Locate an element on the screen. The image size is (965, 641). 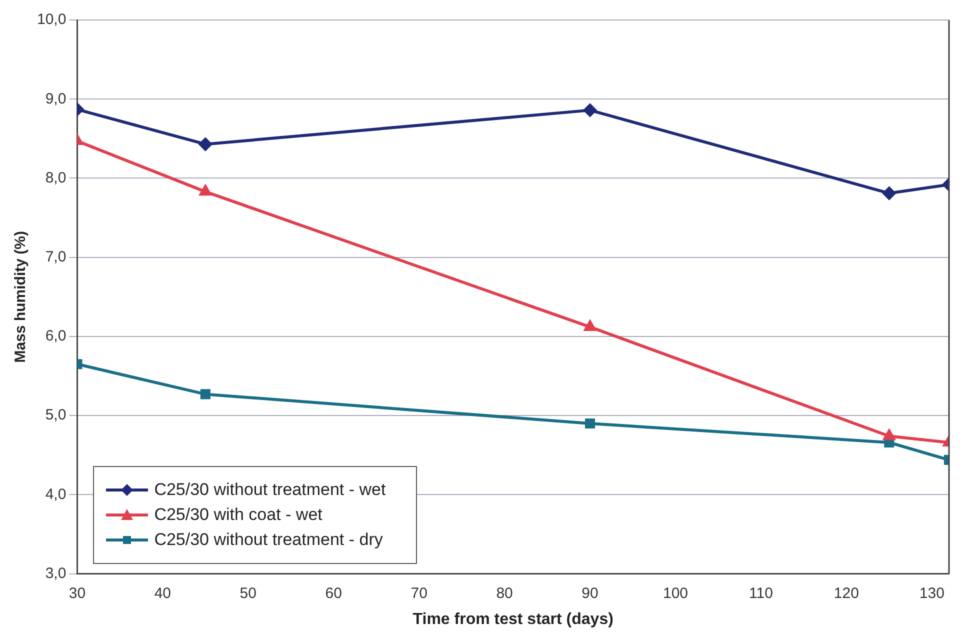
x-axis-title: Time from test start (days) is located at coordinates (513, 619).